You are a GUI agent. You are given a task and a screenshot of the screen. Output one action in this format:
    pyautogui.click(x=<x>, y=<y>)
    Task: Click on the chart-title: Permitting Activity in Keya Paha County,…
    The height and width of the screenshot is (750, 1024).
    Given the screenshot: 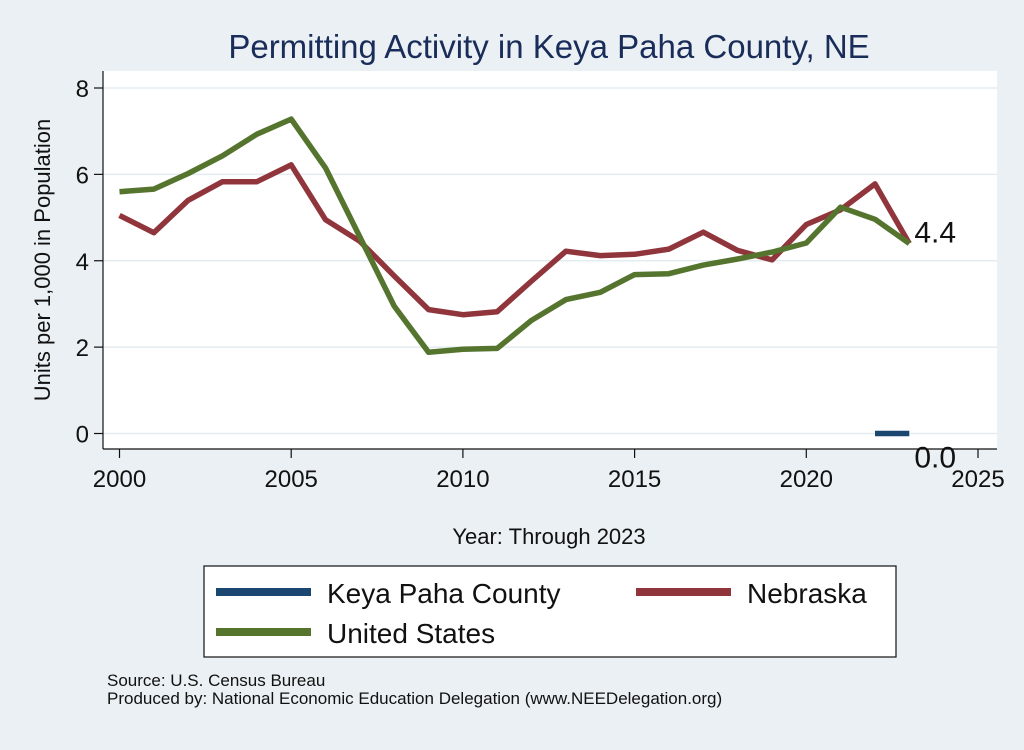 What is the action you would take?
    pyautogui.click(x=548, y=46)
    